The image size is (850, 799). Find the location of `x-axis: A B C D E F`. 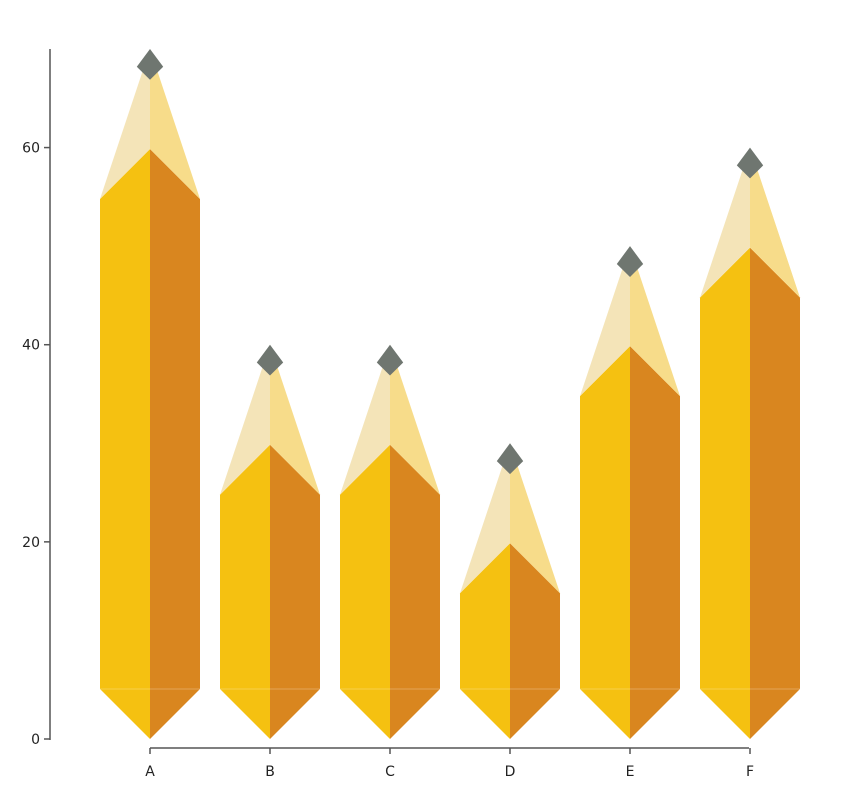

x-axis: A B C D E F is located at coordinates (449, 763).